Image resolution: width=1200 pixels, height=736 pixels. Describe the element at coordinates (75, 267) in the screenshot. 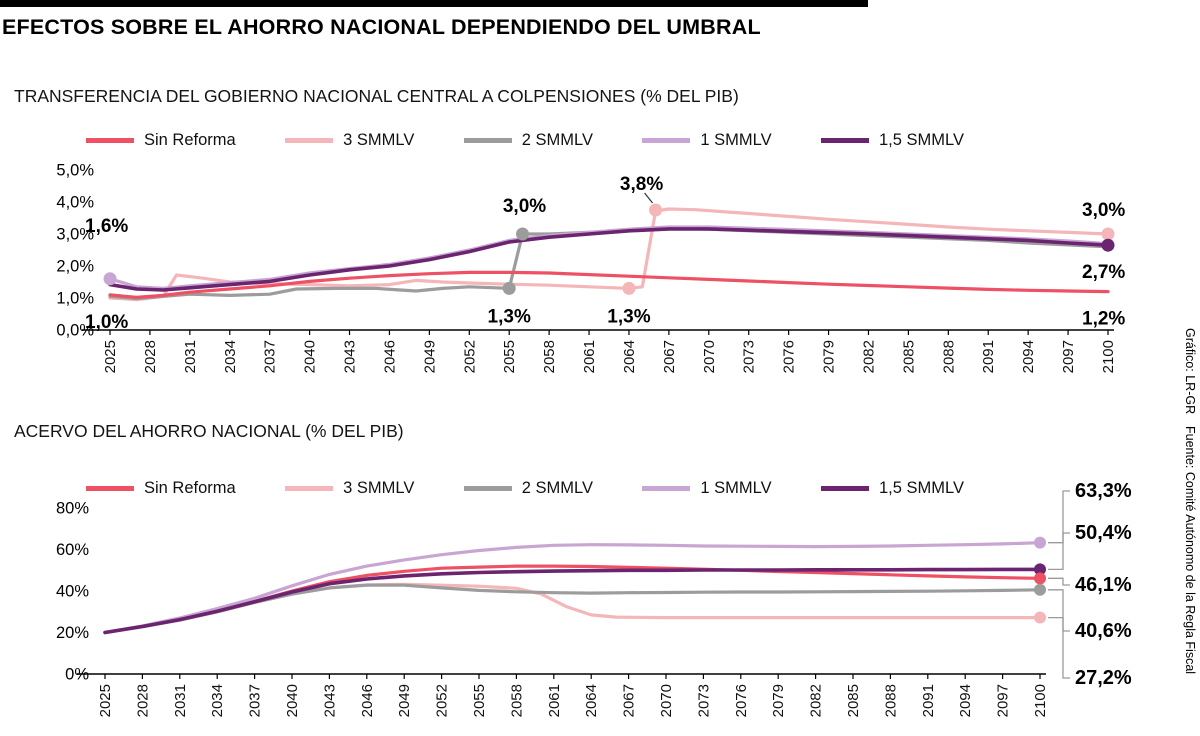

I see `y-tick-label: 2,0%` at that location.